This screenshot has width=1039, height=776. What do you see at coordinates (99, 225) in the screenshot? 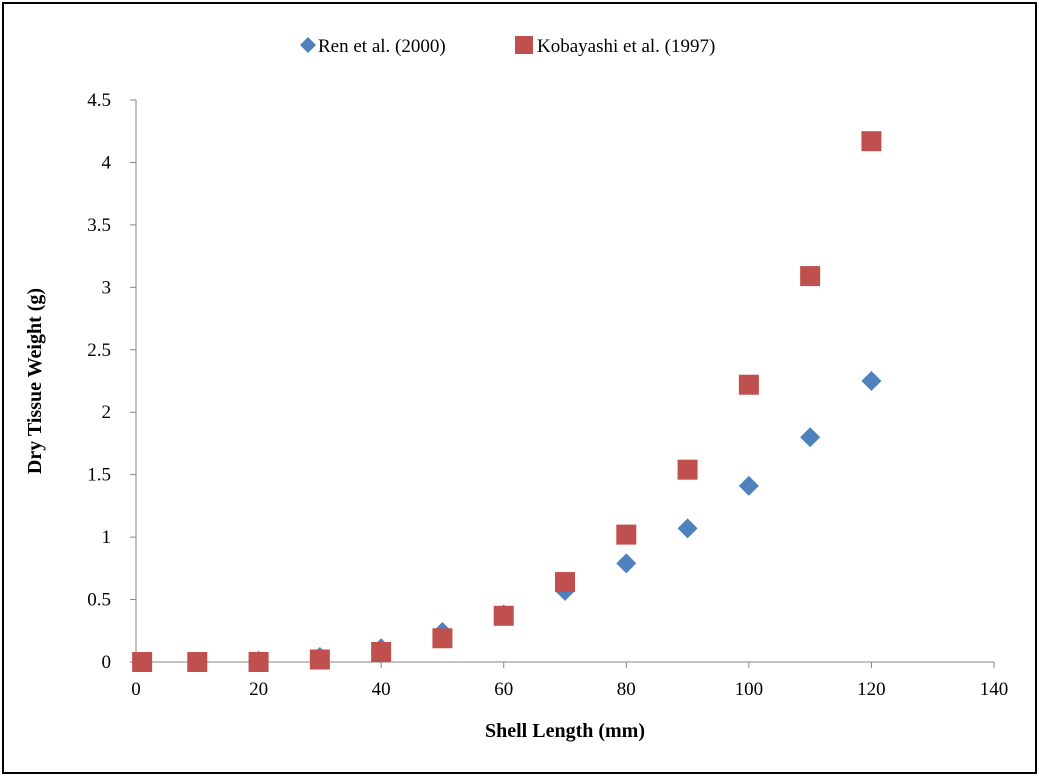
I see `y-tick-label: 3.5` at bounding box center [99, 225].